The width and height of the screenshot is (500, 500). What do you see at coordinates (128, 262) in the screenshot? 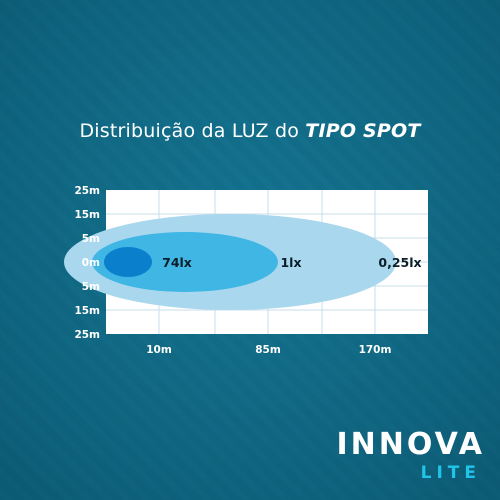
I see `zone-74lx` at bounding box center [128, 262].